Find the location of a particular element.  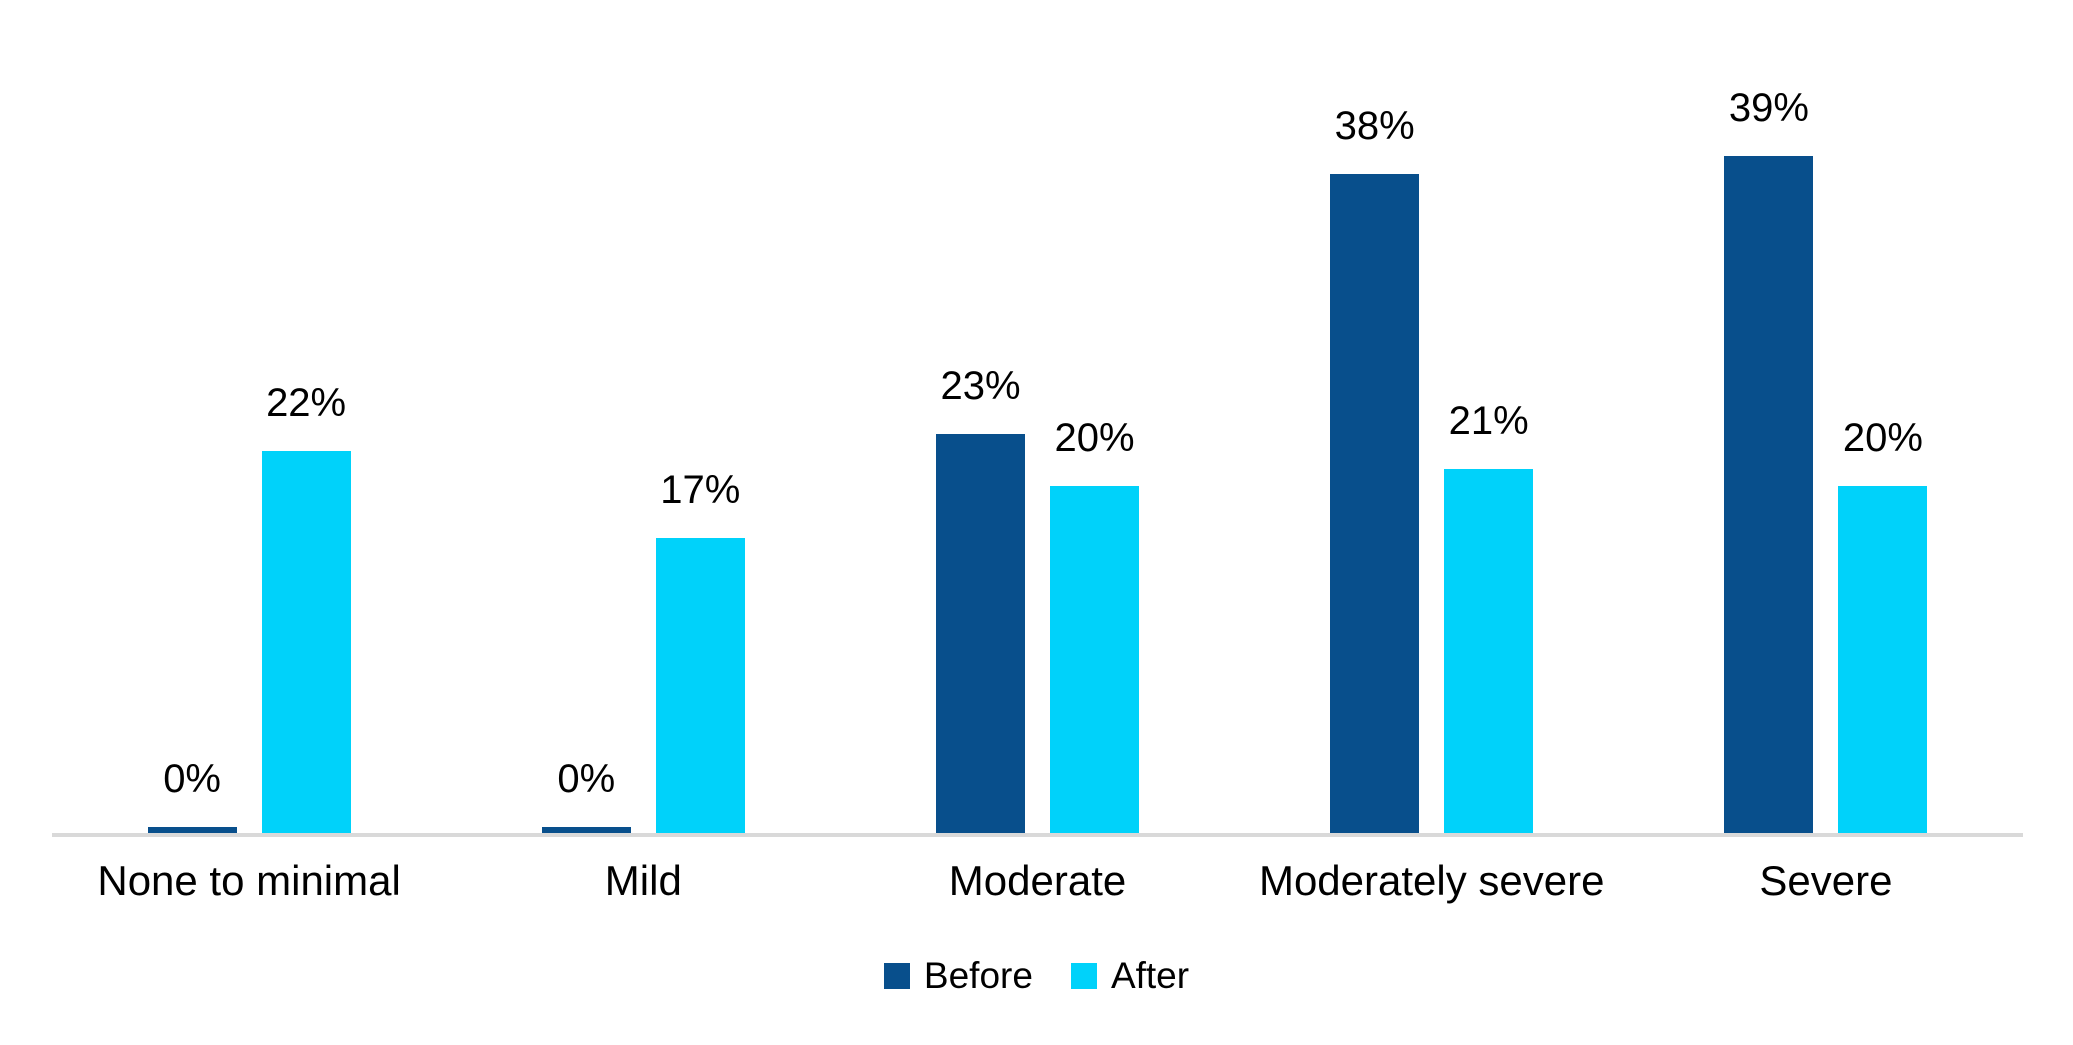

value-label-after-moderately-severe: 21% is located at coordinates (1488, 420).